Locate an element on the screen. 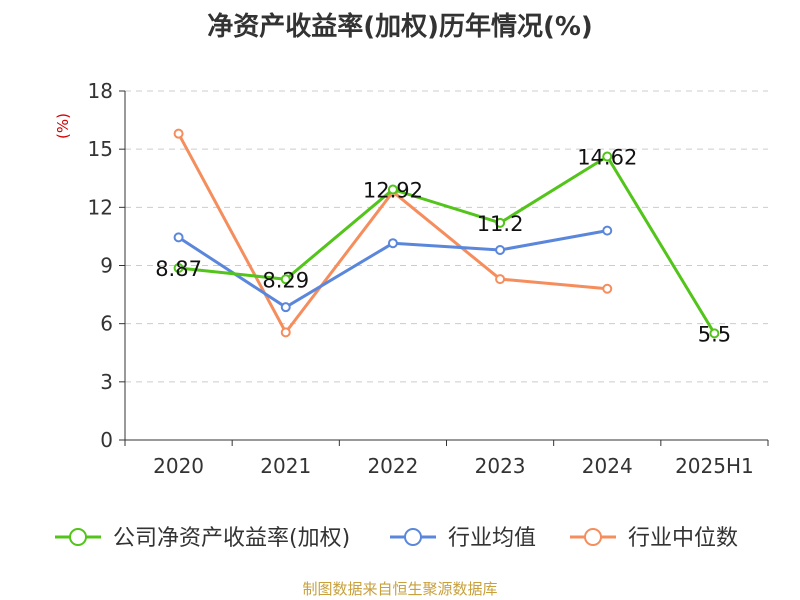 The image size is (800, 600). legend-label: 行业中位数 is located at coordinates (683, 538).